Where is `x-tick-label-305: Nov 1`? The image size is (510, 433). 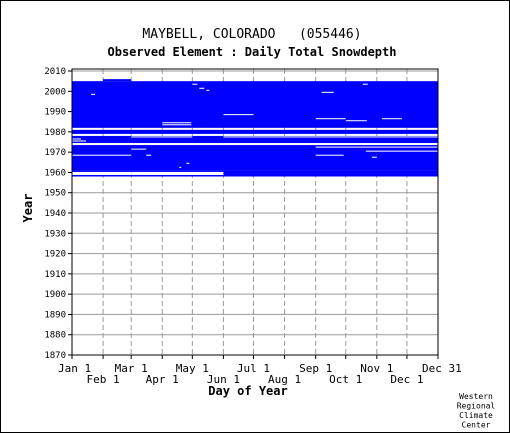
x-tick-label-305: Nov 1 is located at coordinates (376, 368).